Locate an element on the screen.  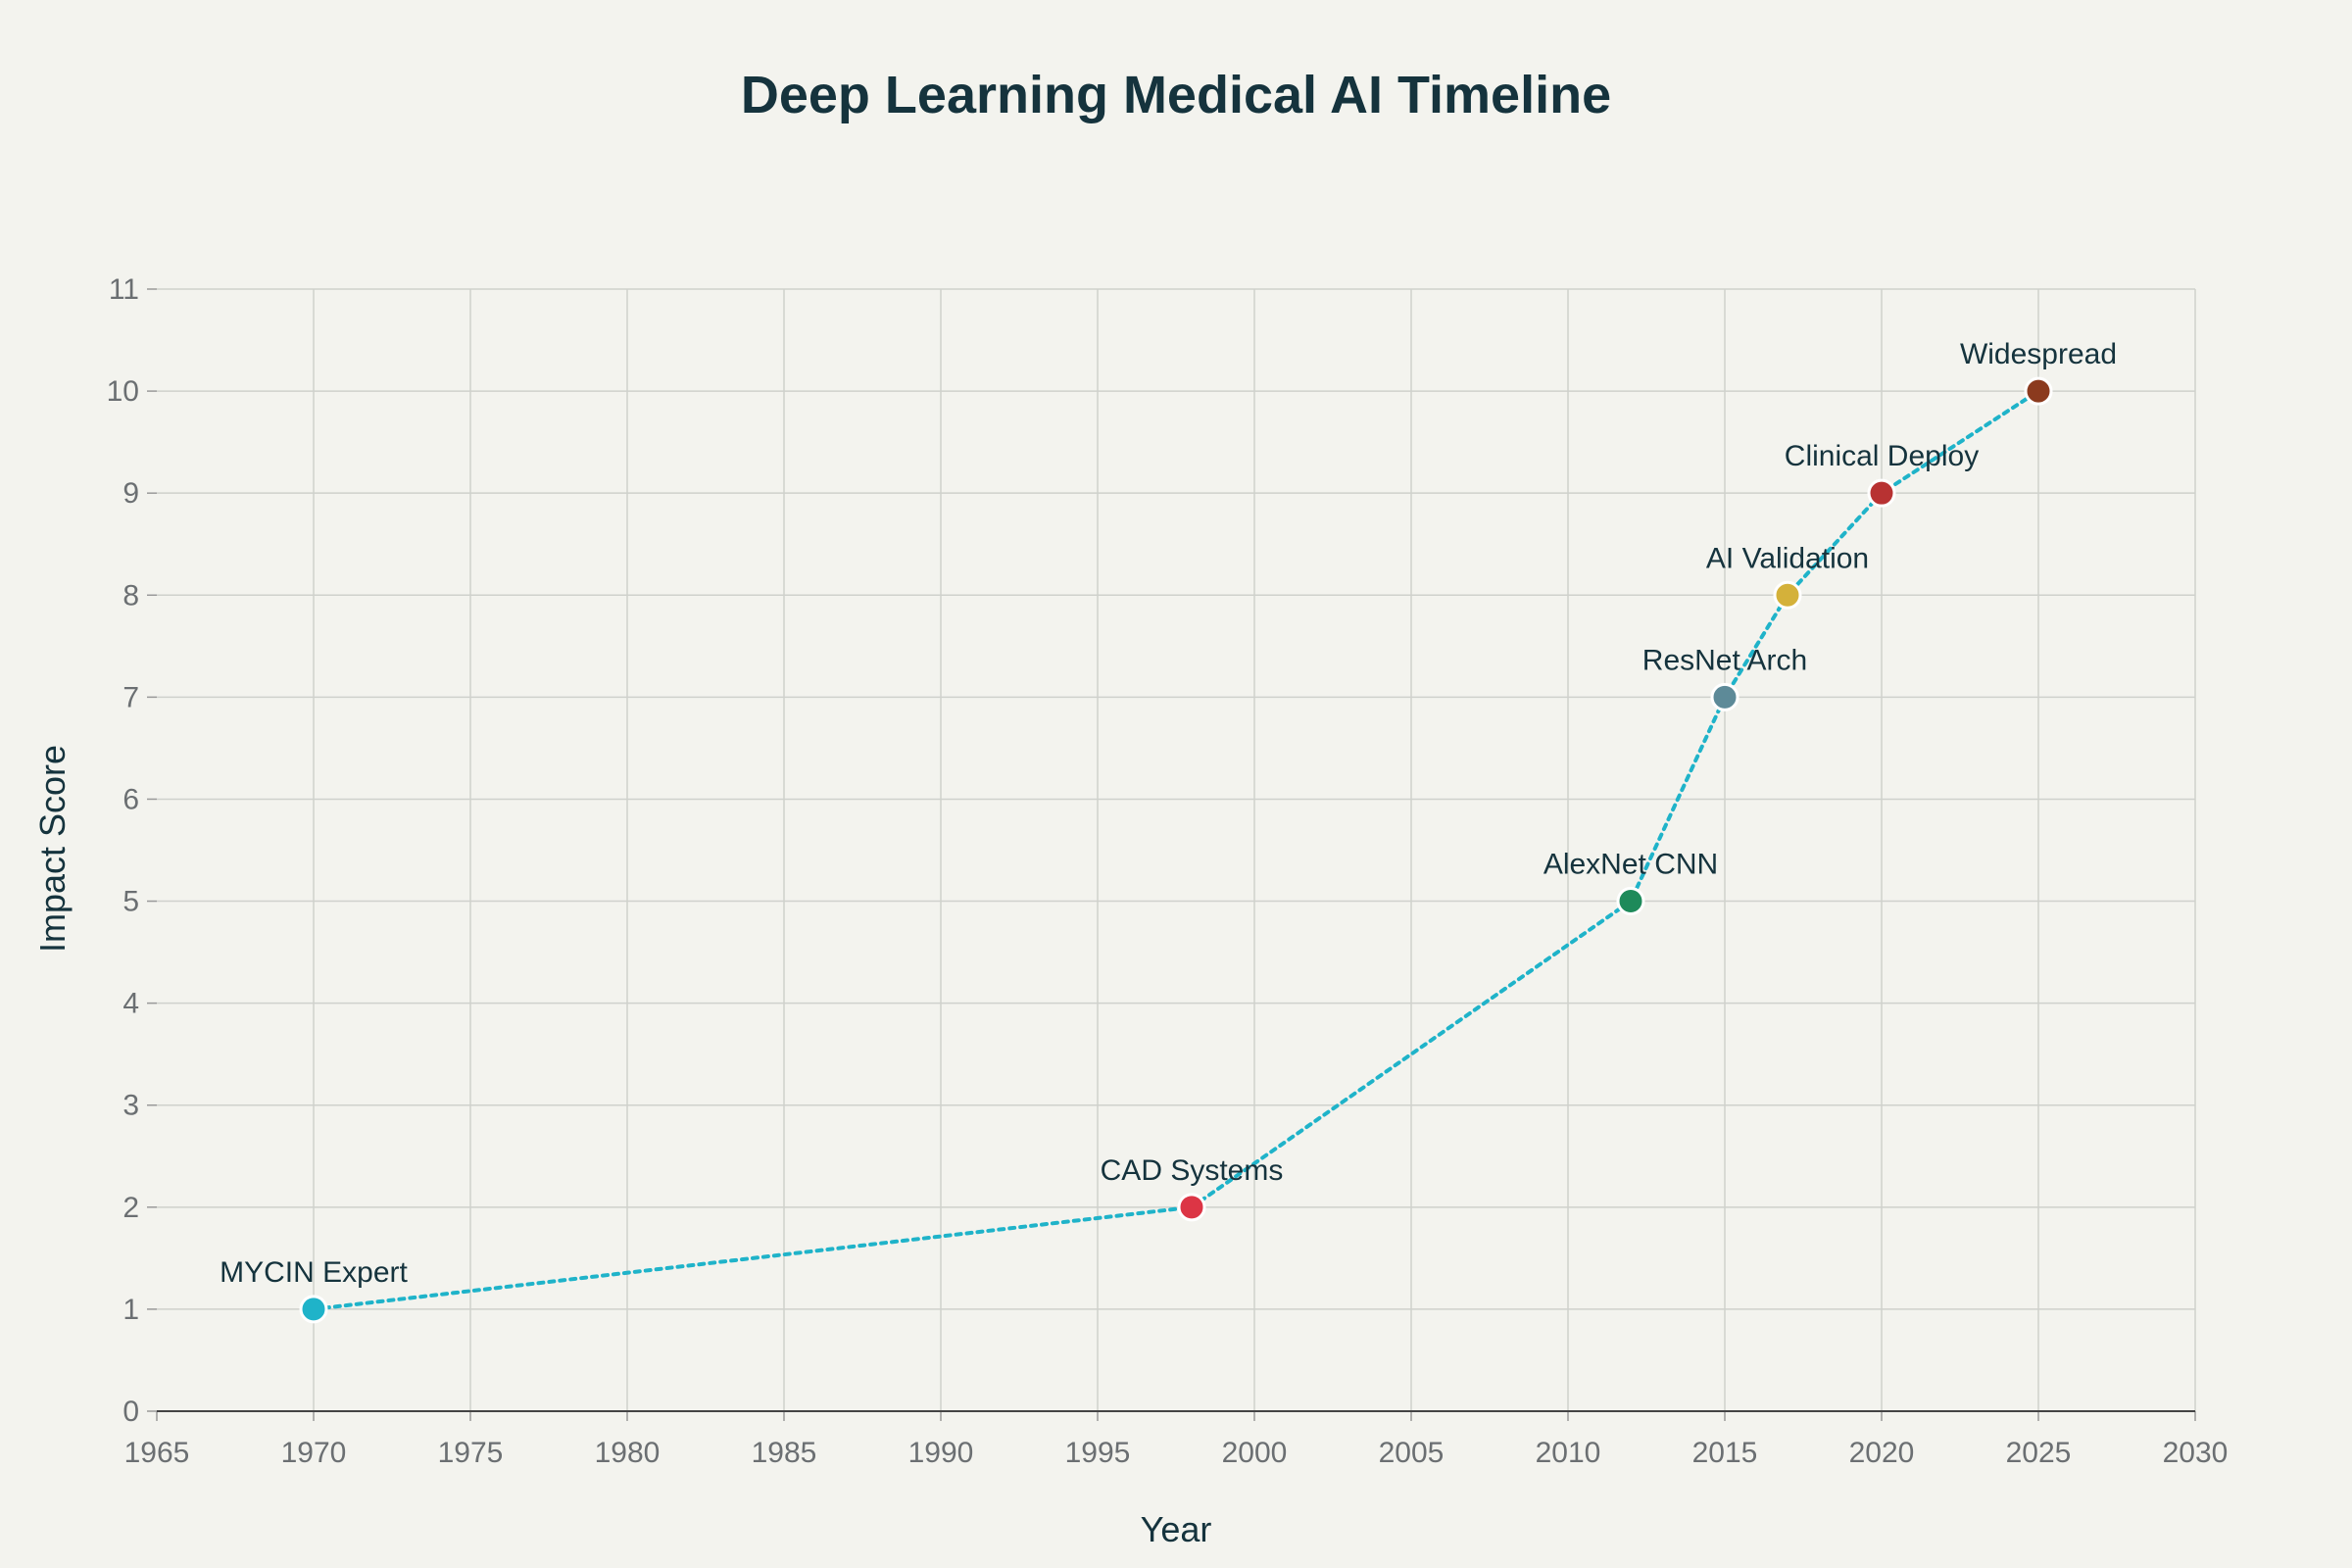
data-label: Clinical Deploy is located at coordinates (1882, 456).